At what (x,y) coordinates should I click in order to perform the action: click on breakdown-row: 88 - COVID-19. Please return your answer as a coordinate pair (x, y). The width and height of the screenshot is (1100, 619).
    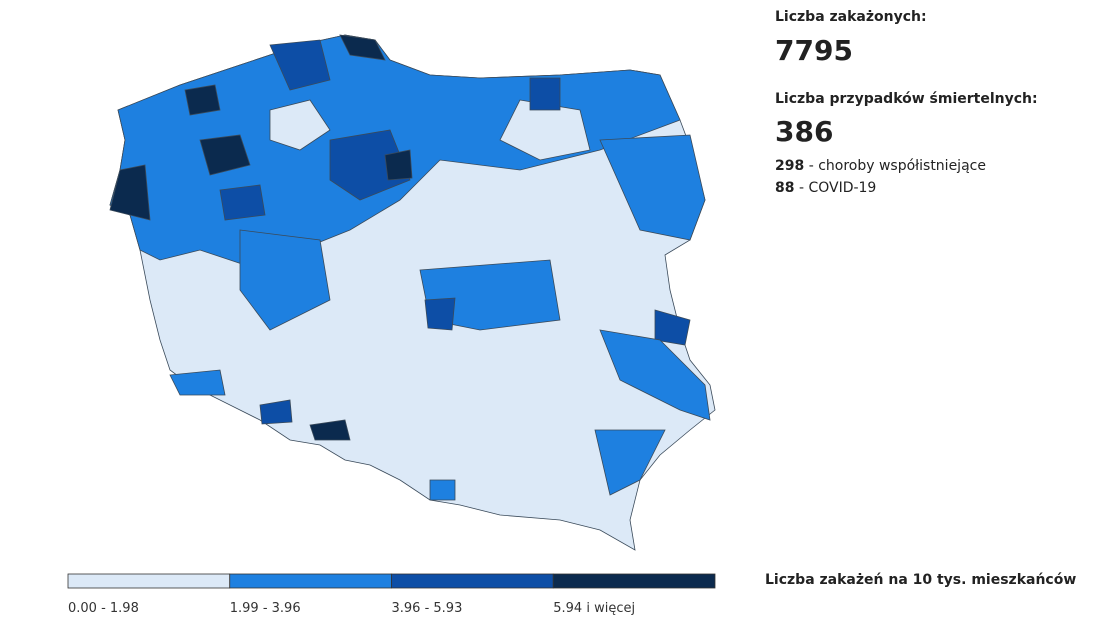
    Looking at the image, I should click on (825, 188).